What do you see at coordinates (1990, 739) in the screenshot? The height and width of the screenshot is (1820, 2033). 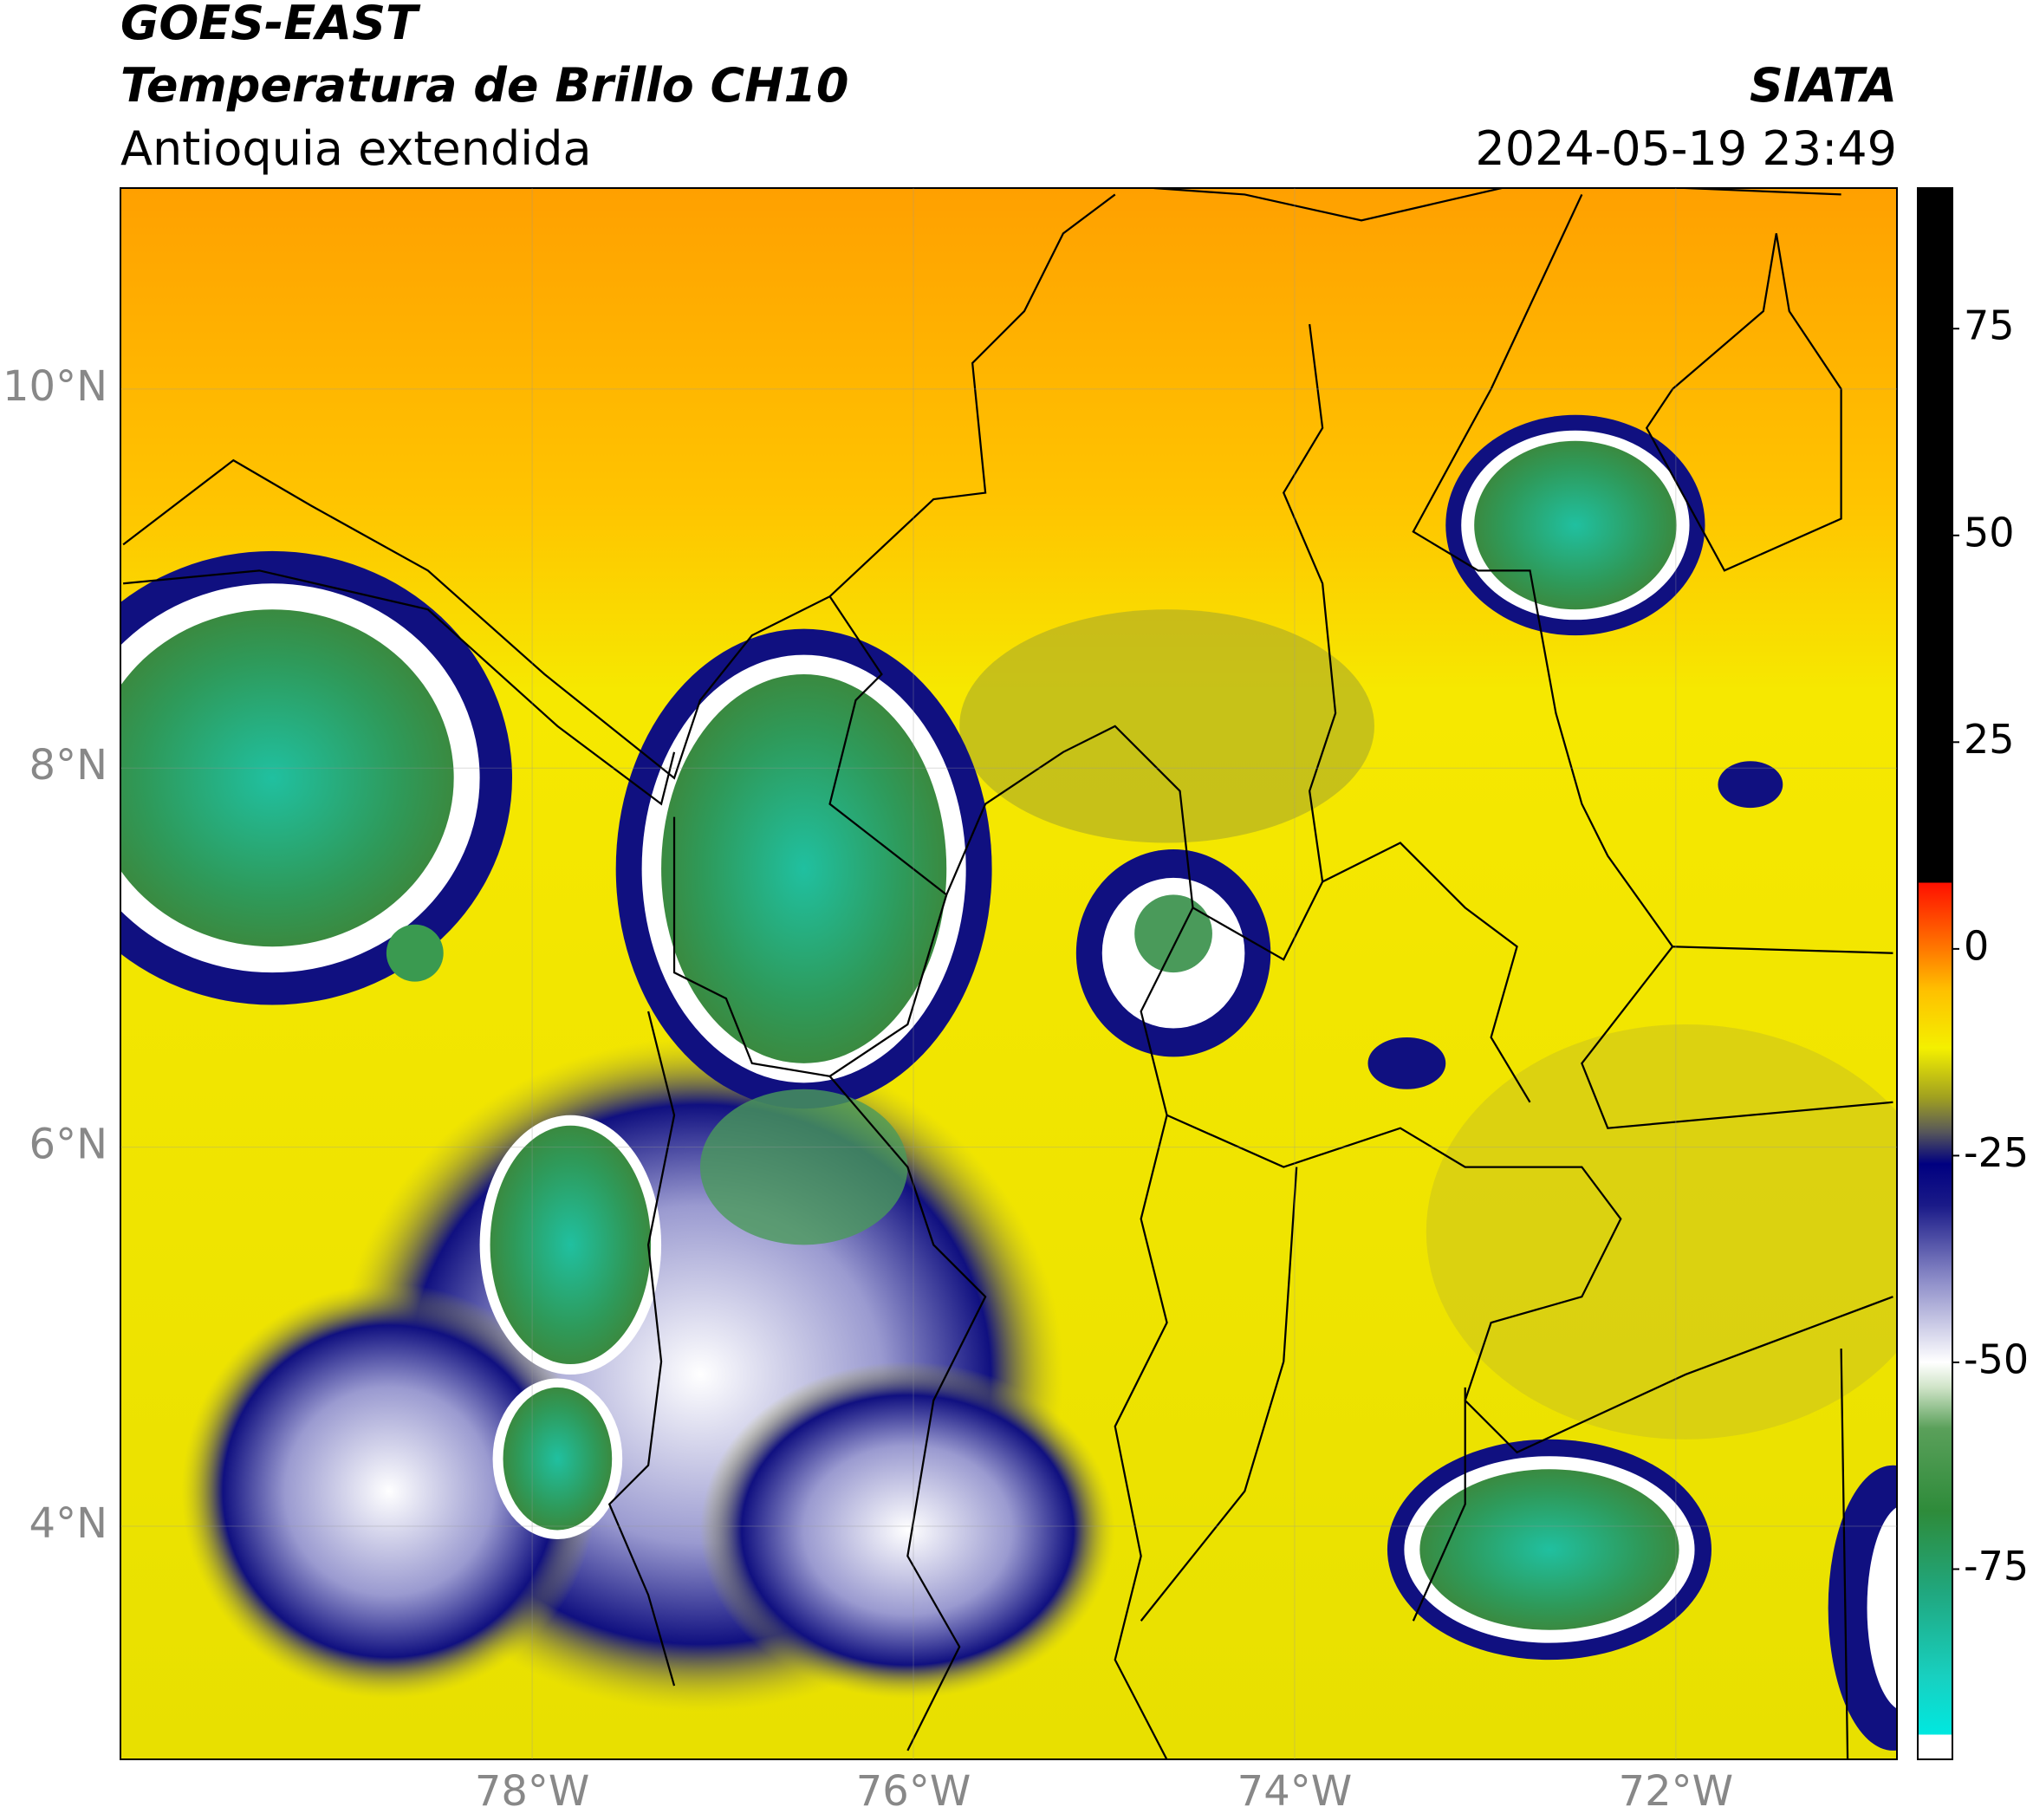 I see `colorbar-tick-label: 25` at bounding box center [1990, 739].